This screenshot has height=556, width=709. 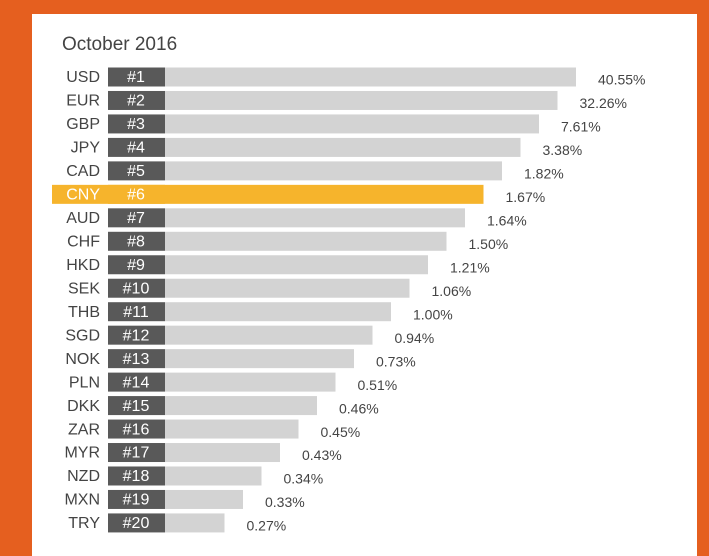 What do you see at coordinates (83, 77) in the screenshot?
I see `currency-code: USD` at bounding box center [83, 77].